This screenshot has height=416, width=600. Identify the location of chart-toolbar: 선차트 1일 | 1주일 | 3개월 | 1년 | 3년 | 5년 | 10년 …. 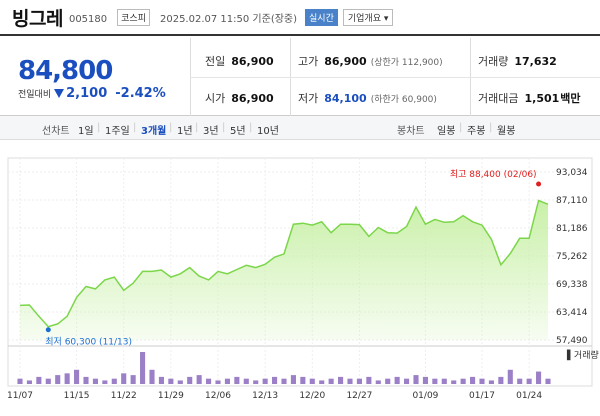
(300, 128).